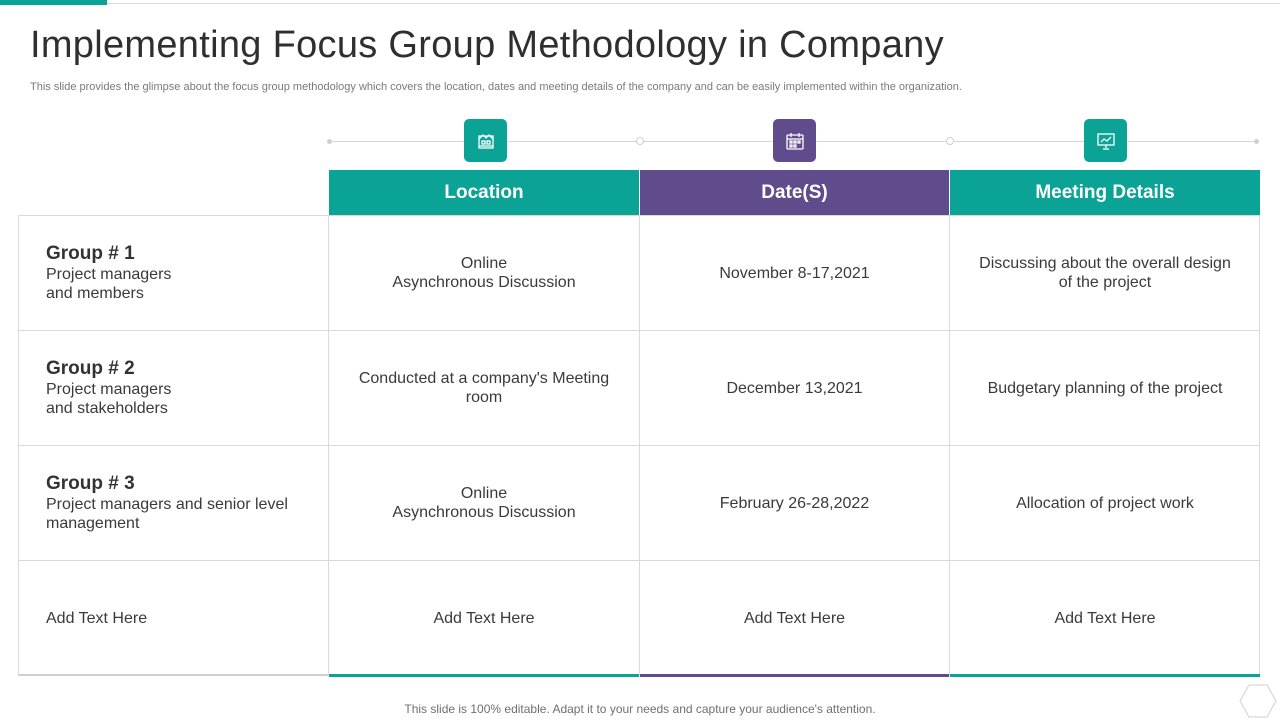  I want to click on meeting-details-cell: Add Text Here, so click(1105, 618).